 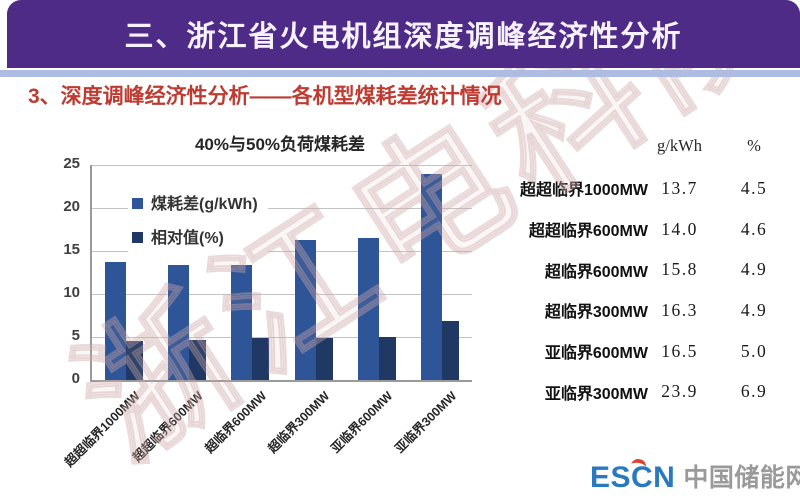 I want to click on escn-logo-text: ESCN, so click(x=633, y=477).